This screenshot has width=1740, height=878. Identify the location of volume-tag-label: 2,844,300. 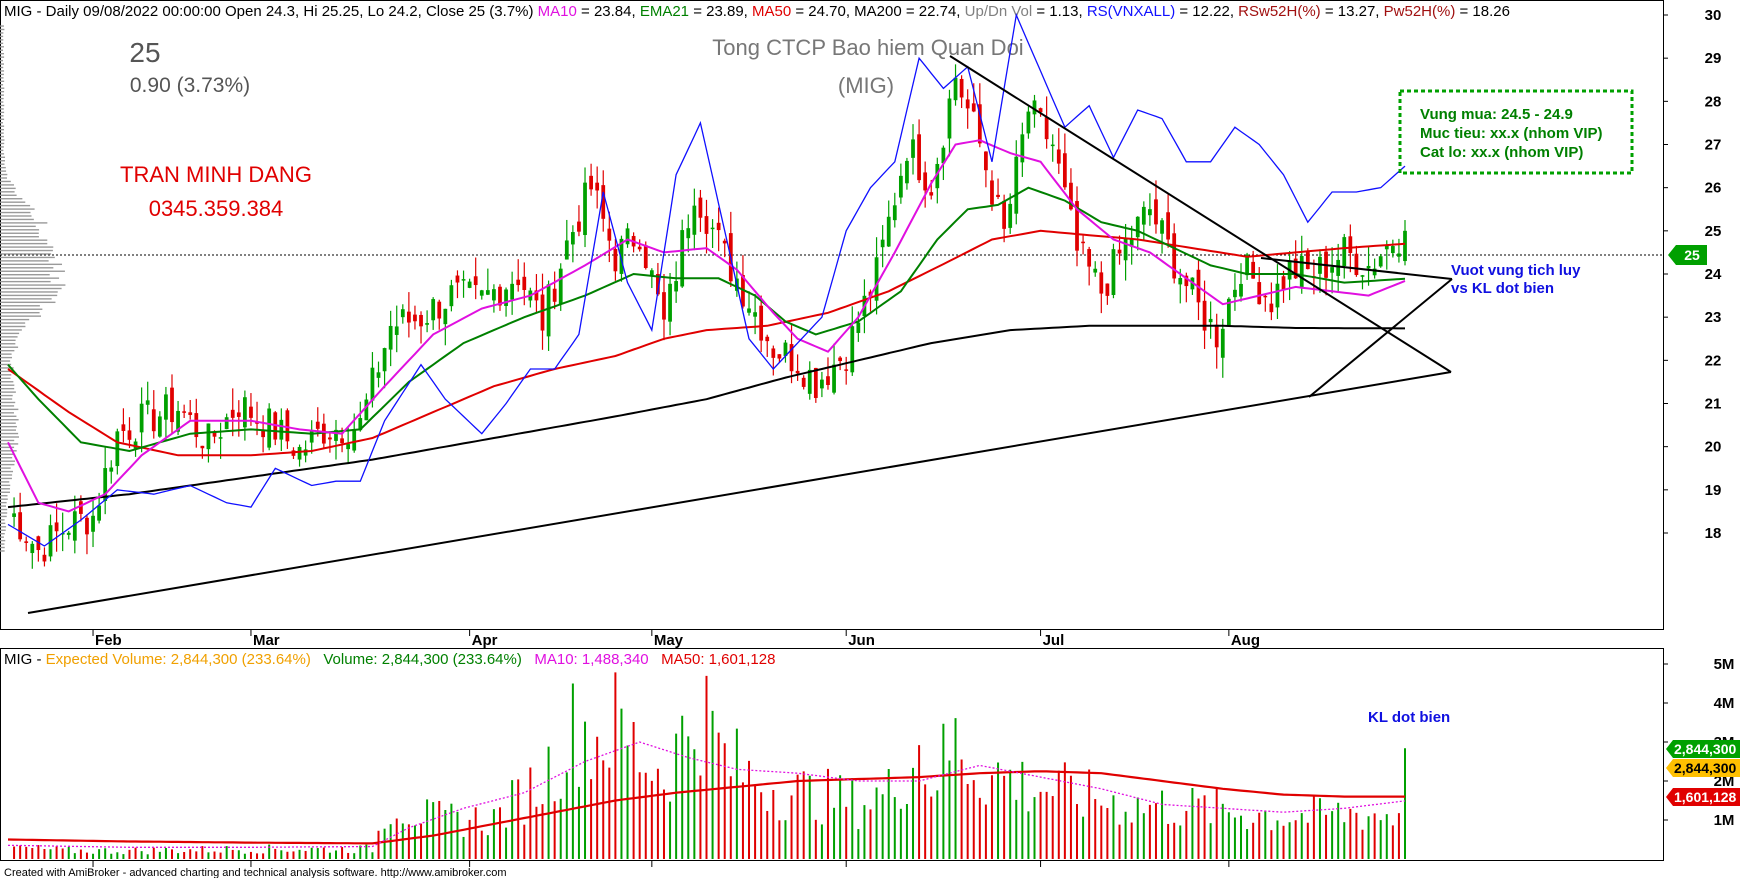
(1705, 749).